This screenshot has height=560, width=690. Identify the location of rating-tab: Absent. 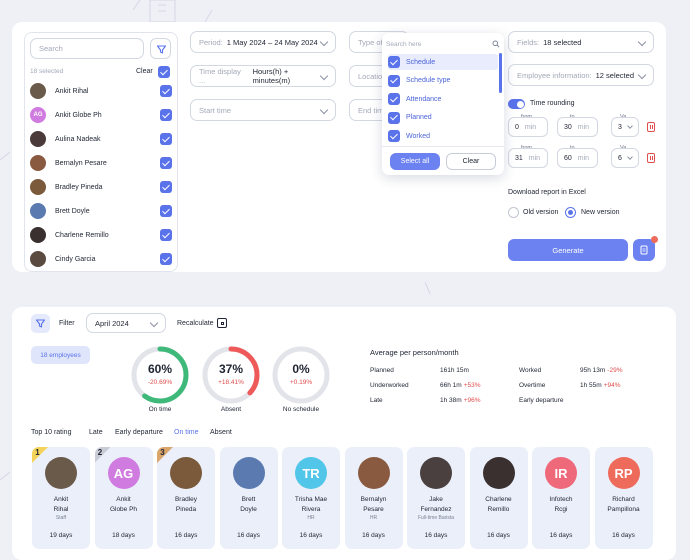
(221, 432).